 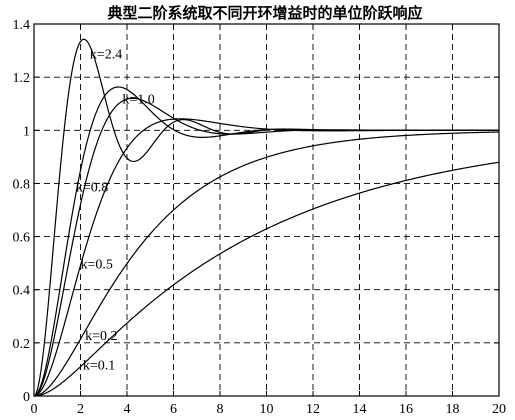 I want to click on curve-label: k=2.4, so click(x=106, y=55).